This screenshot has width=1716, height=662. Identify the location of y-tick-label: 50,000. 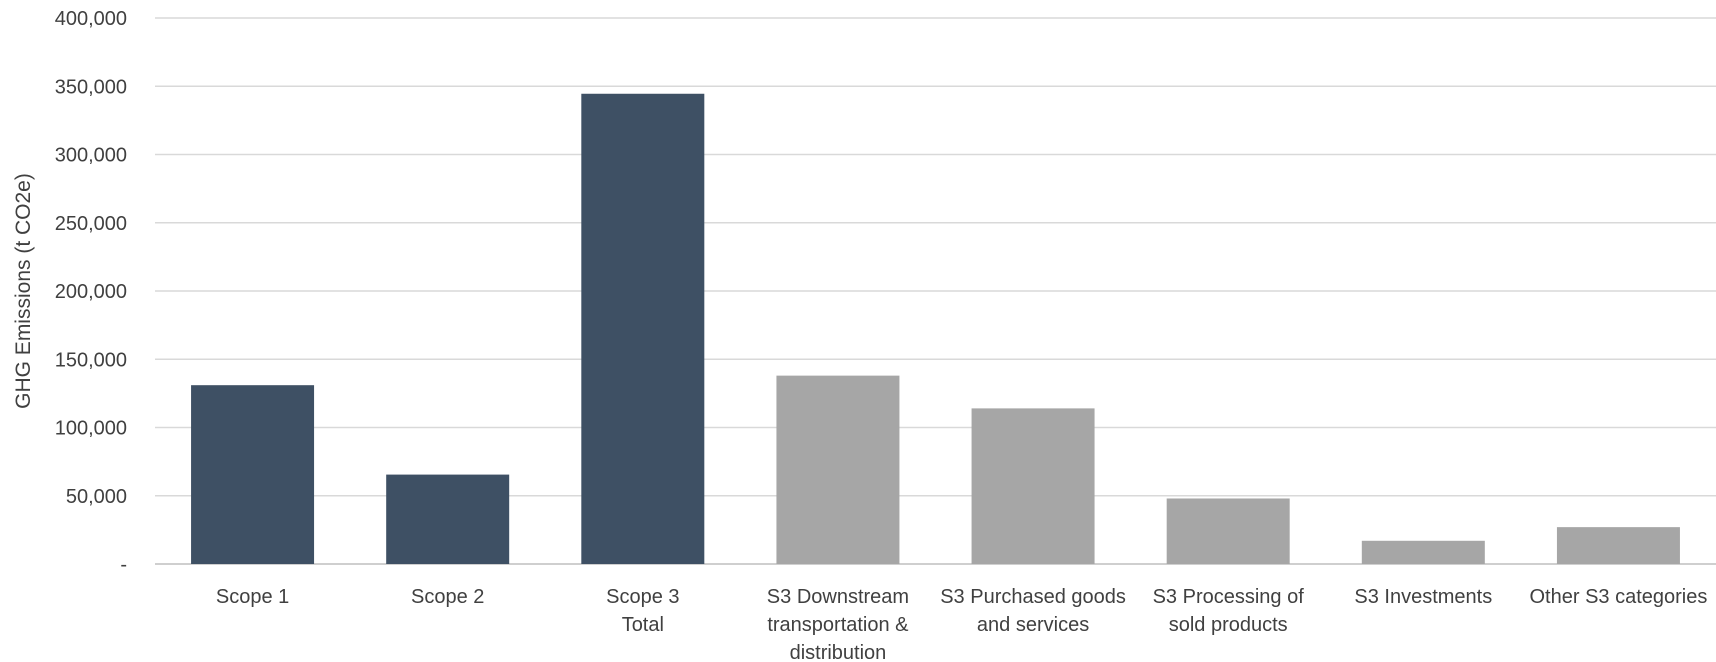
(96, 497).